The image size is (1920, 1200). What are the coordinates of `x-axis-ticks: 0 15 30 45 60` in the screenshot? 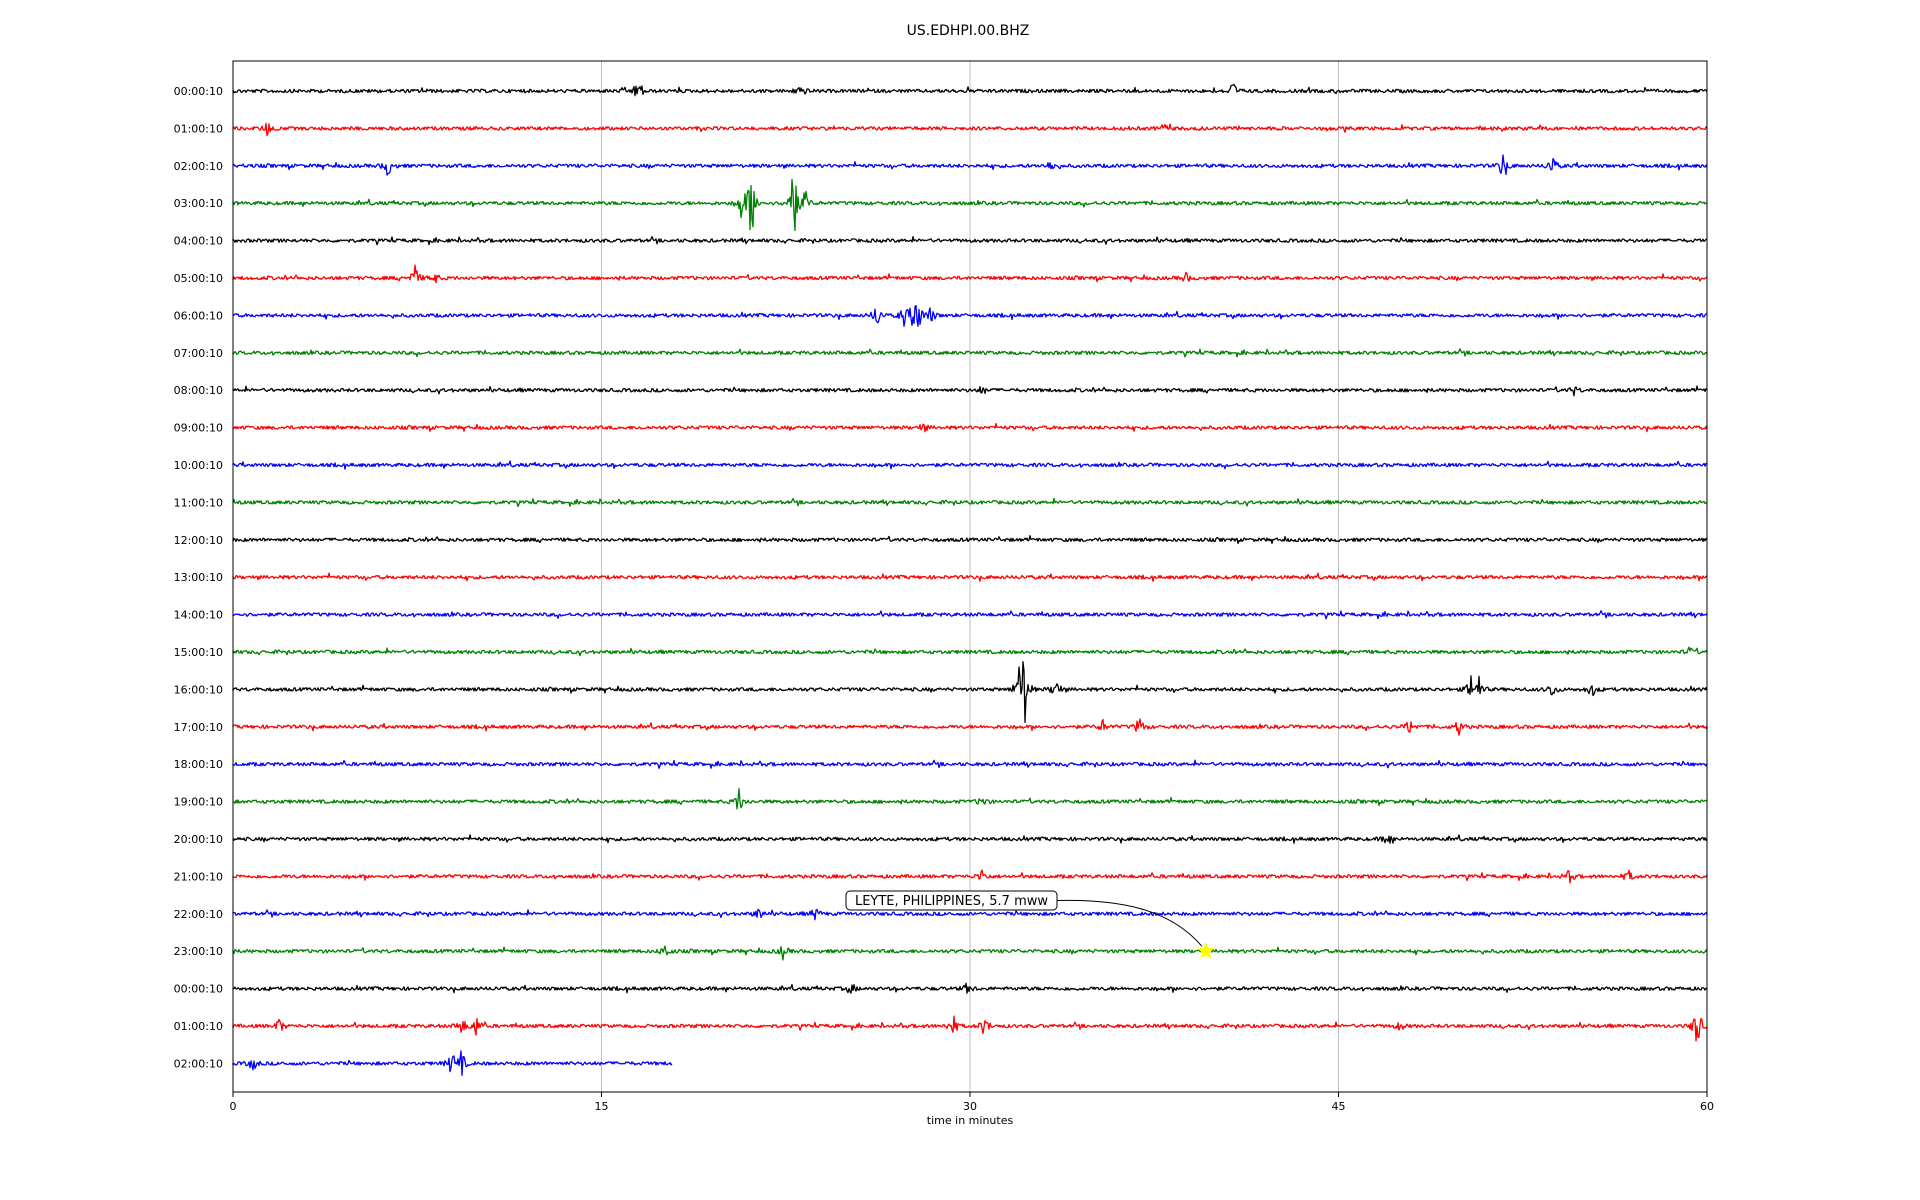 It's located at (972, 1102).